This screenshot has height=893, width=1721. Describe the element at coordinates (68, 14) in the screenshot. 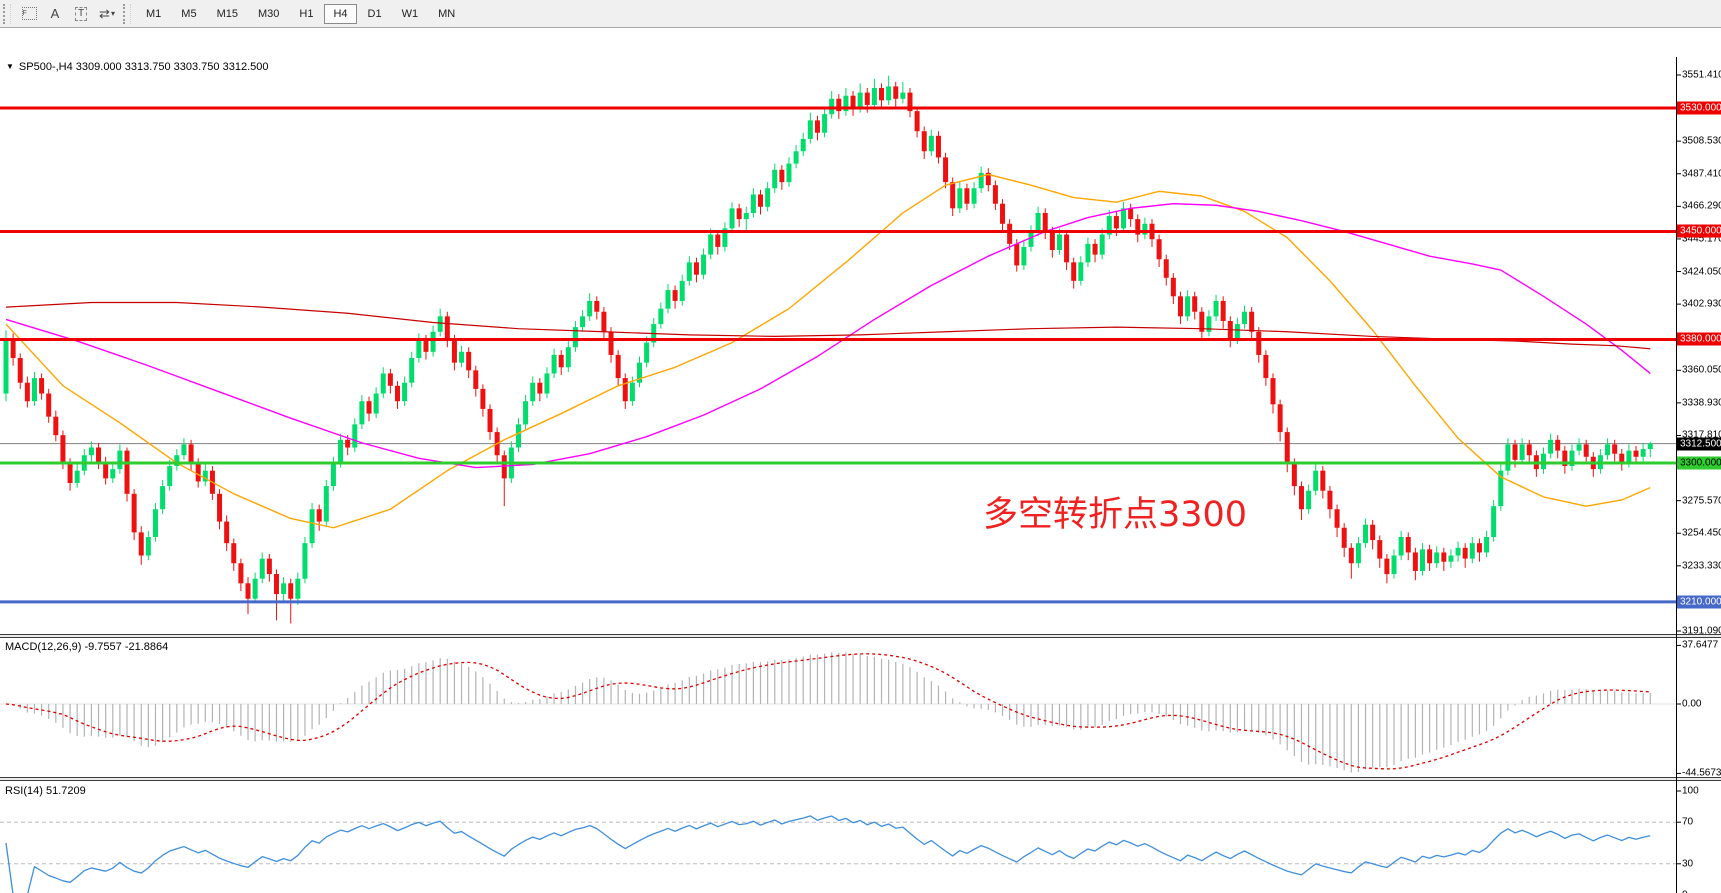

I see `object-tools-group: F A T ⇄ ▾` at that location.